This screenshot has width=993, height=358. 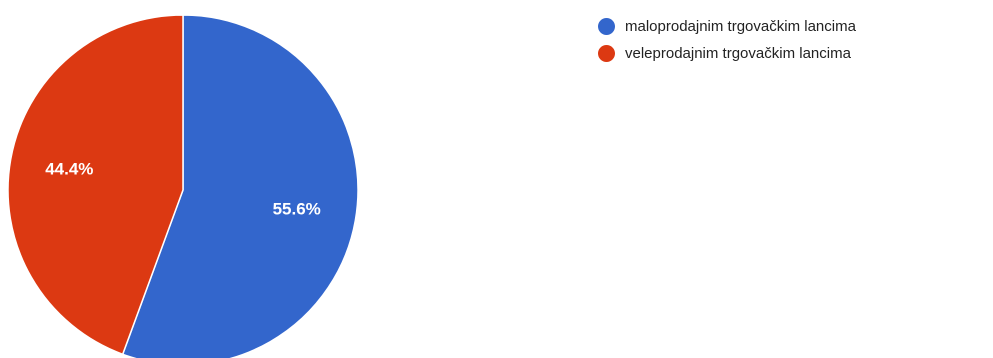 I want to click on legend-swatch-maloprodajnim, so click(x=606, y=26).